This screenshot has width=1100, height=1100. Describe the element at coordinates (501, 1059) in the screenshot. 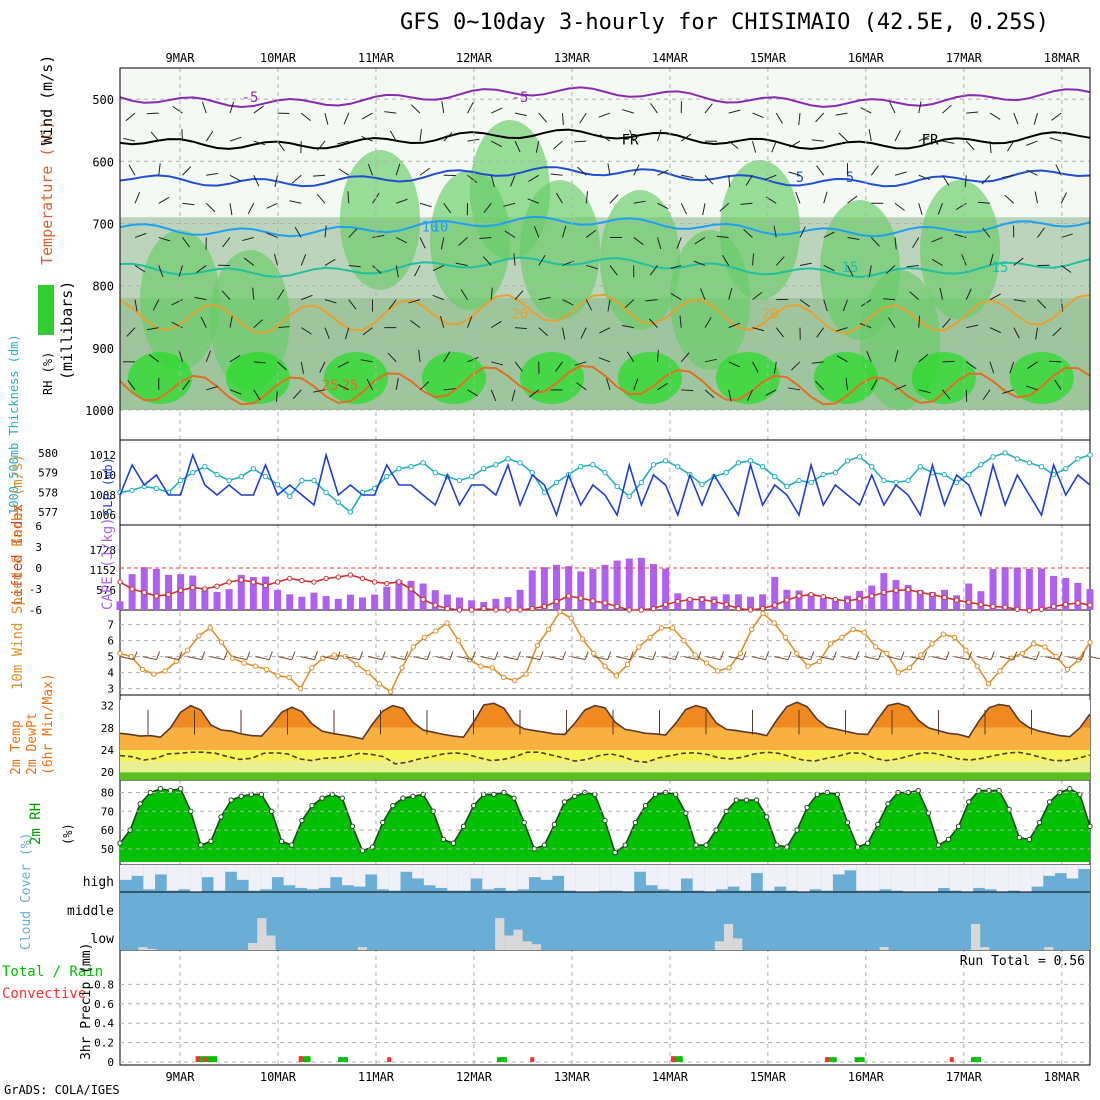

I see `precip-total-bar` at that location.